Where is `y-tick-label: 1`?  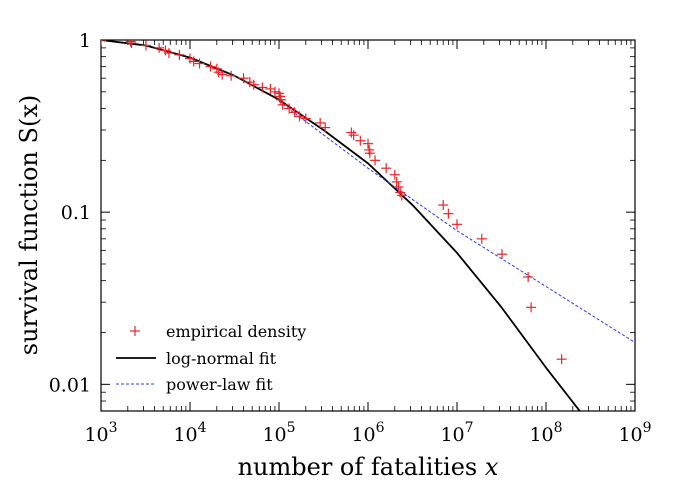
y-tick-label: 1 is located at coordinates (85, 41).